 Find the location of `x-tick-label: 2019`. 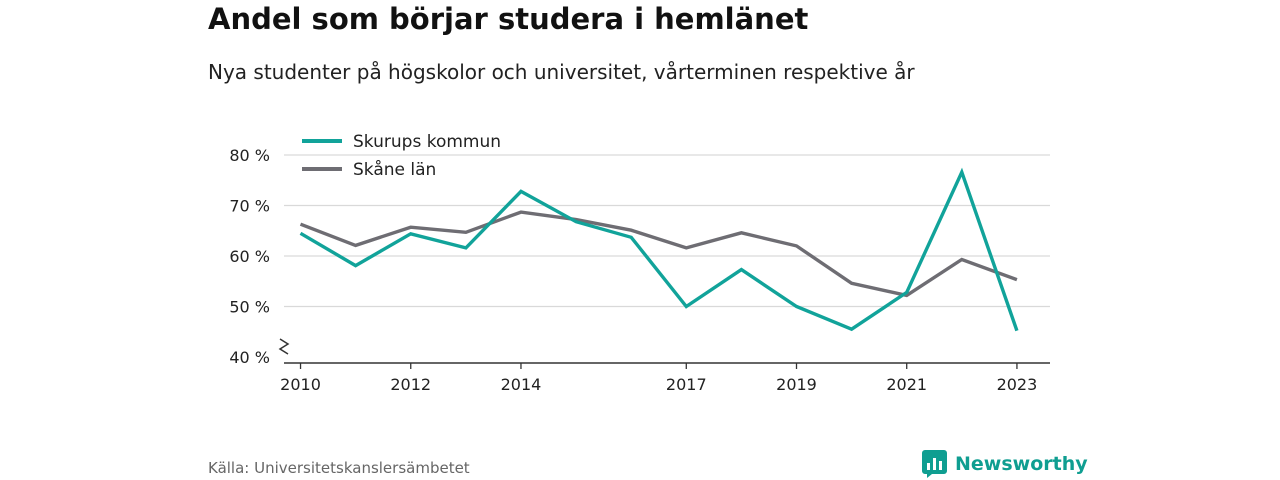

x-tick-label: 2019 is located at coordinates (796, 384).